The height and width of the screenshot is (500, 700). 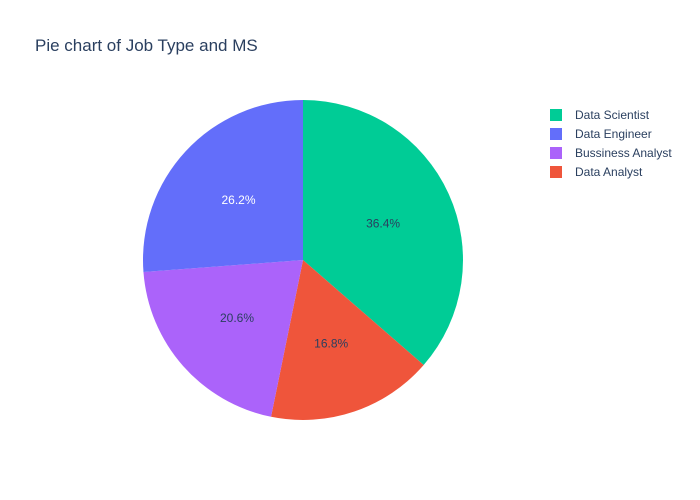 What do you see at coordinates (146, 45) in the screenshot?
I see `chart-title: Pie chart of Job Type and MS` at bounding box center [146, 45].